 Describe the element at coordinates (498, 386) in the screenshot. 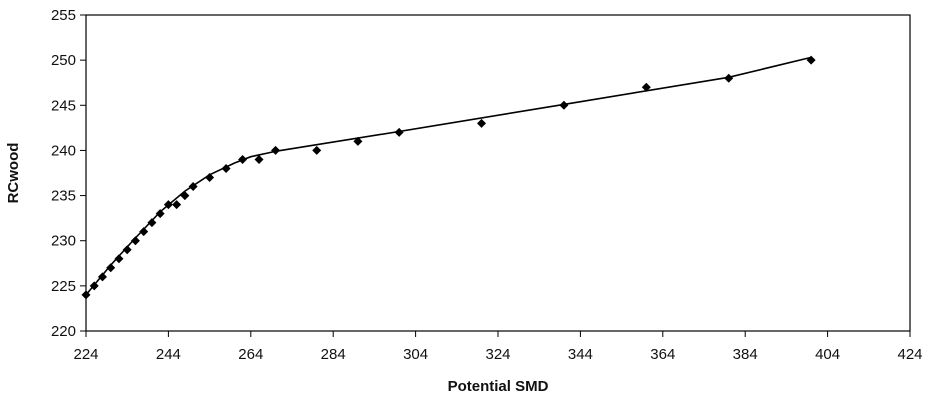

I see `x-axis-title: Potential SMD` at that location.